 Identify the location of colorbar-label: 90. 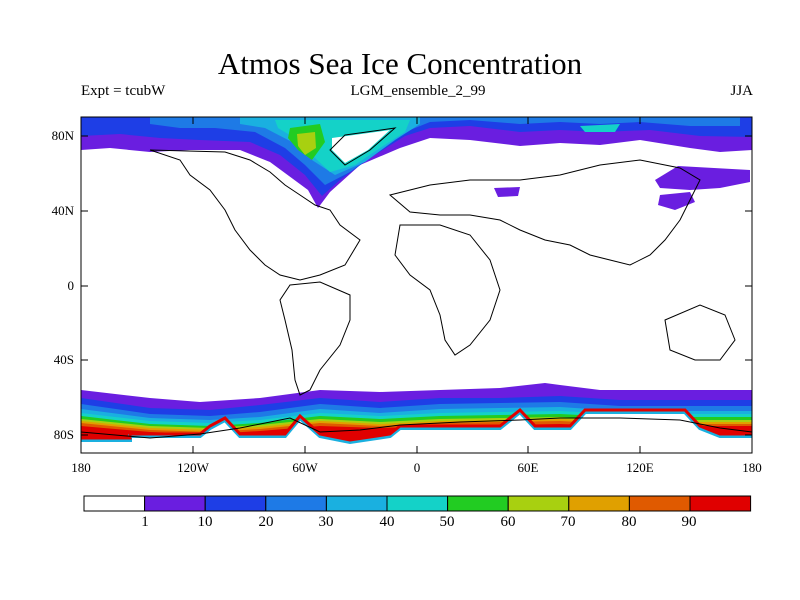
(689, 522).